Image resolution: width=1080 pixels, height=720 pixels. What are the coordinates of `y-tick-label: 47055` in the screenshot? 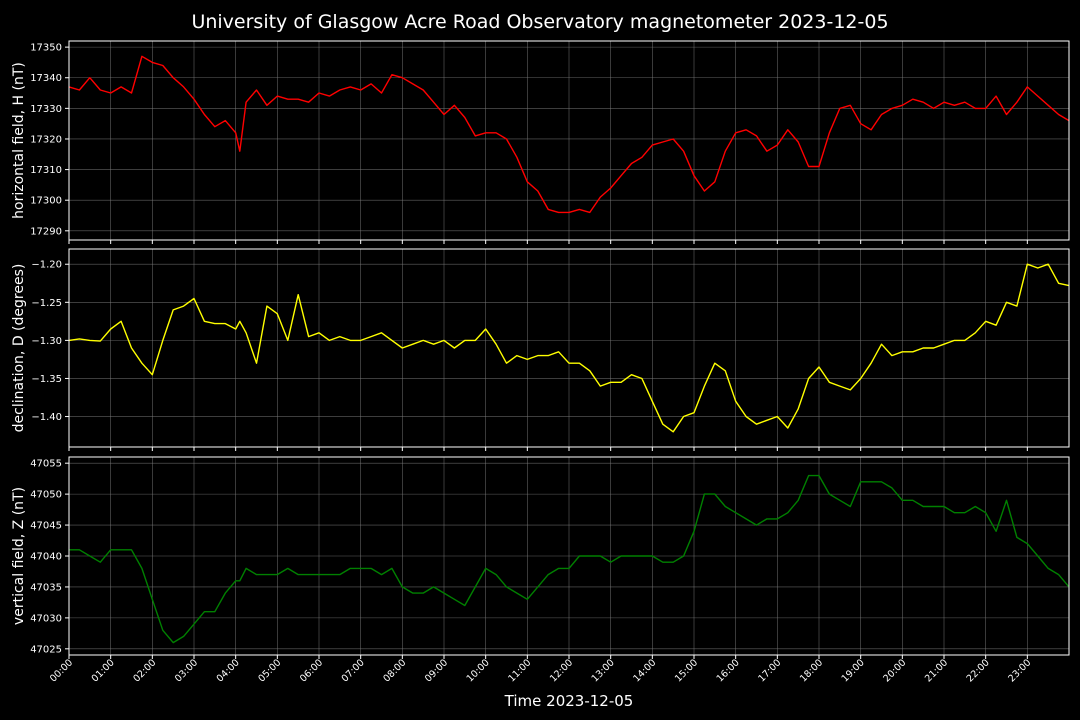 It's located at (46, 464).